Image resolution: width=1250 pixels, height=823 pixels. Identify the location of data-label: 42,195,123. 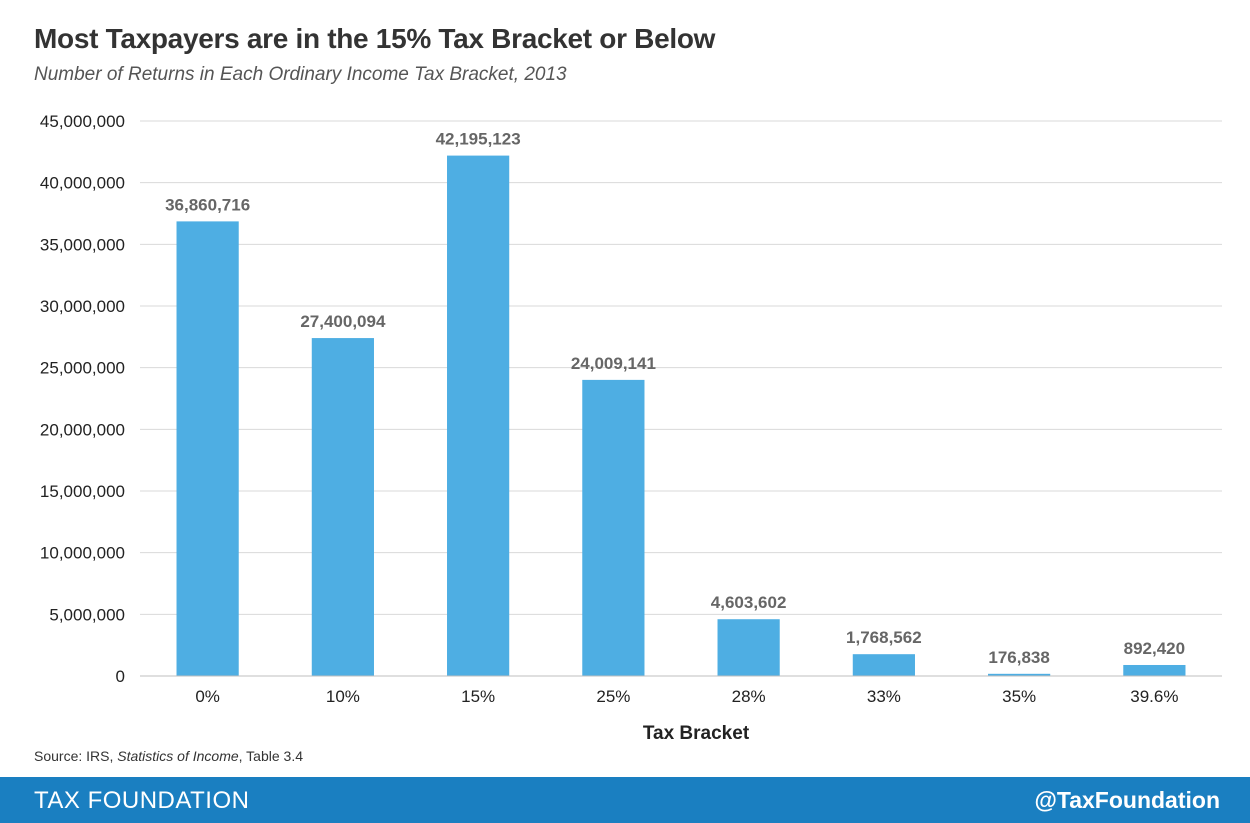
(478, 139).